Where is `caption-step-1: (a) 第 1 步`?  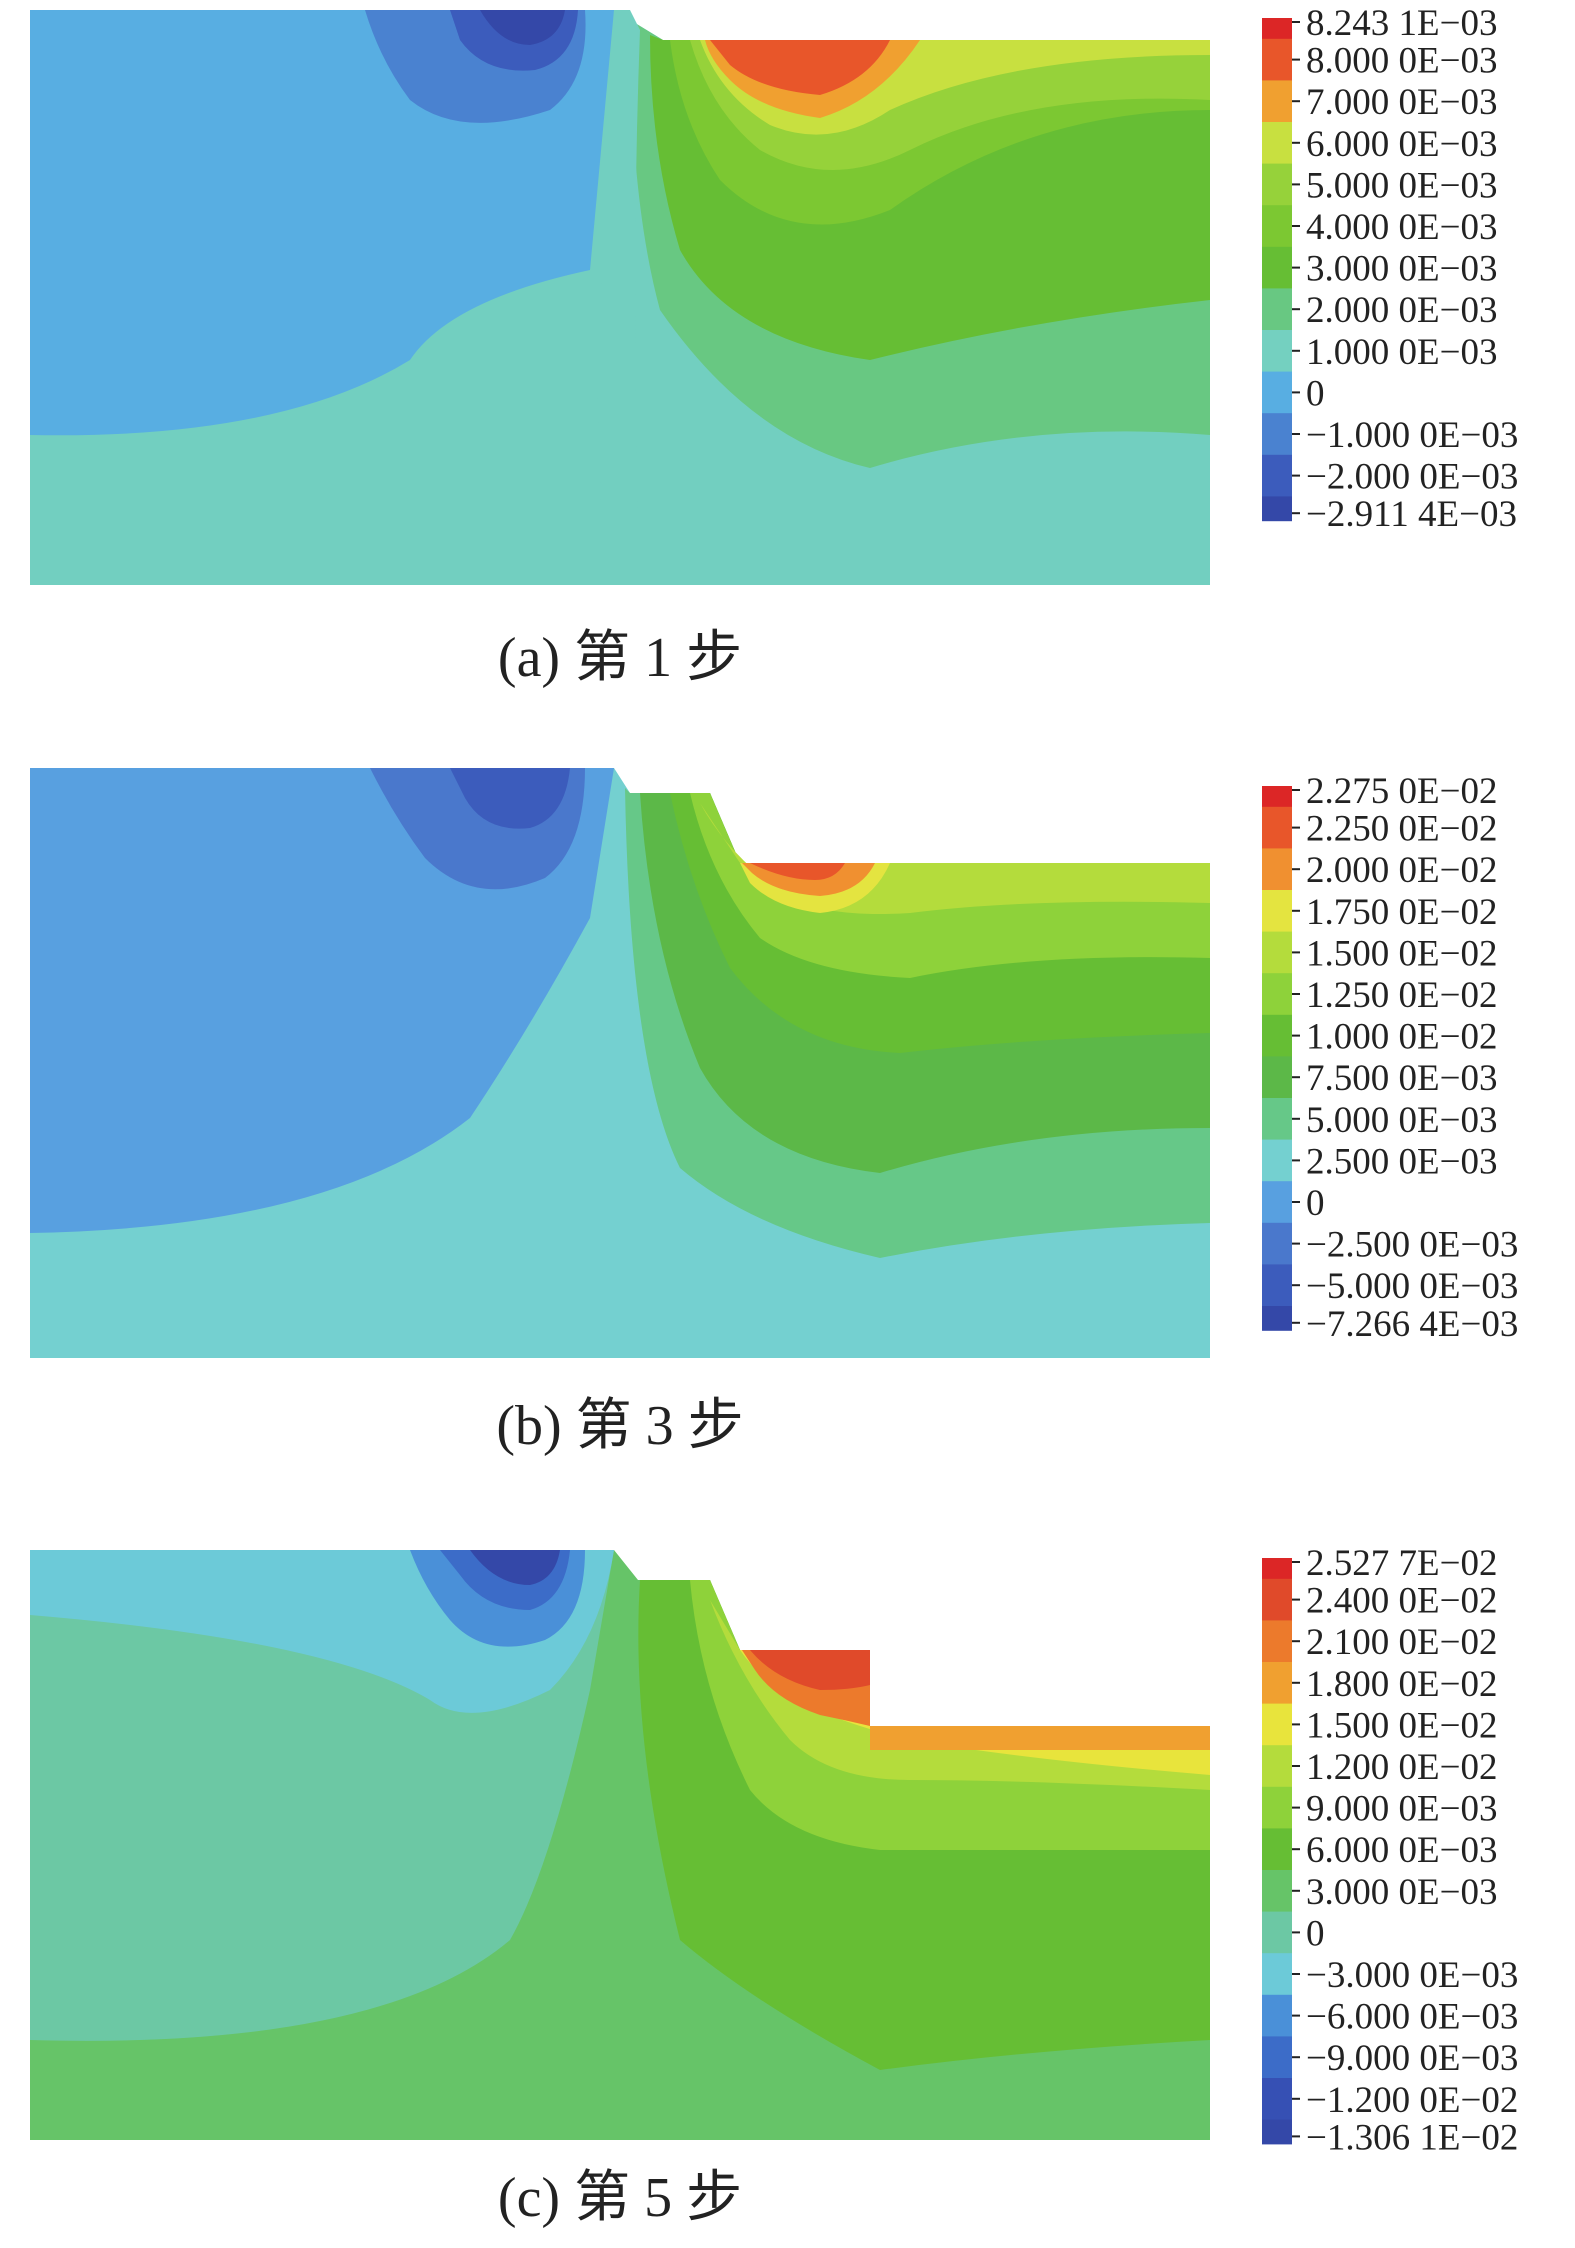
caption-step-1: (a) 第 1 步 is located at coordinates (620, 658).